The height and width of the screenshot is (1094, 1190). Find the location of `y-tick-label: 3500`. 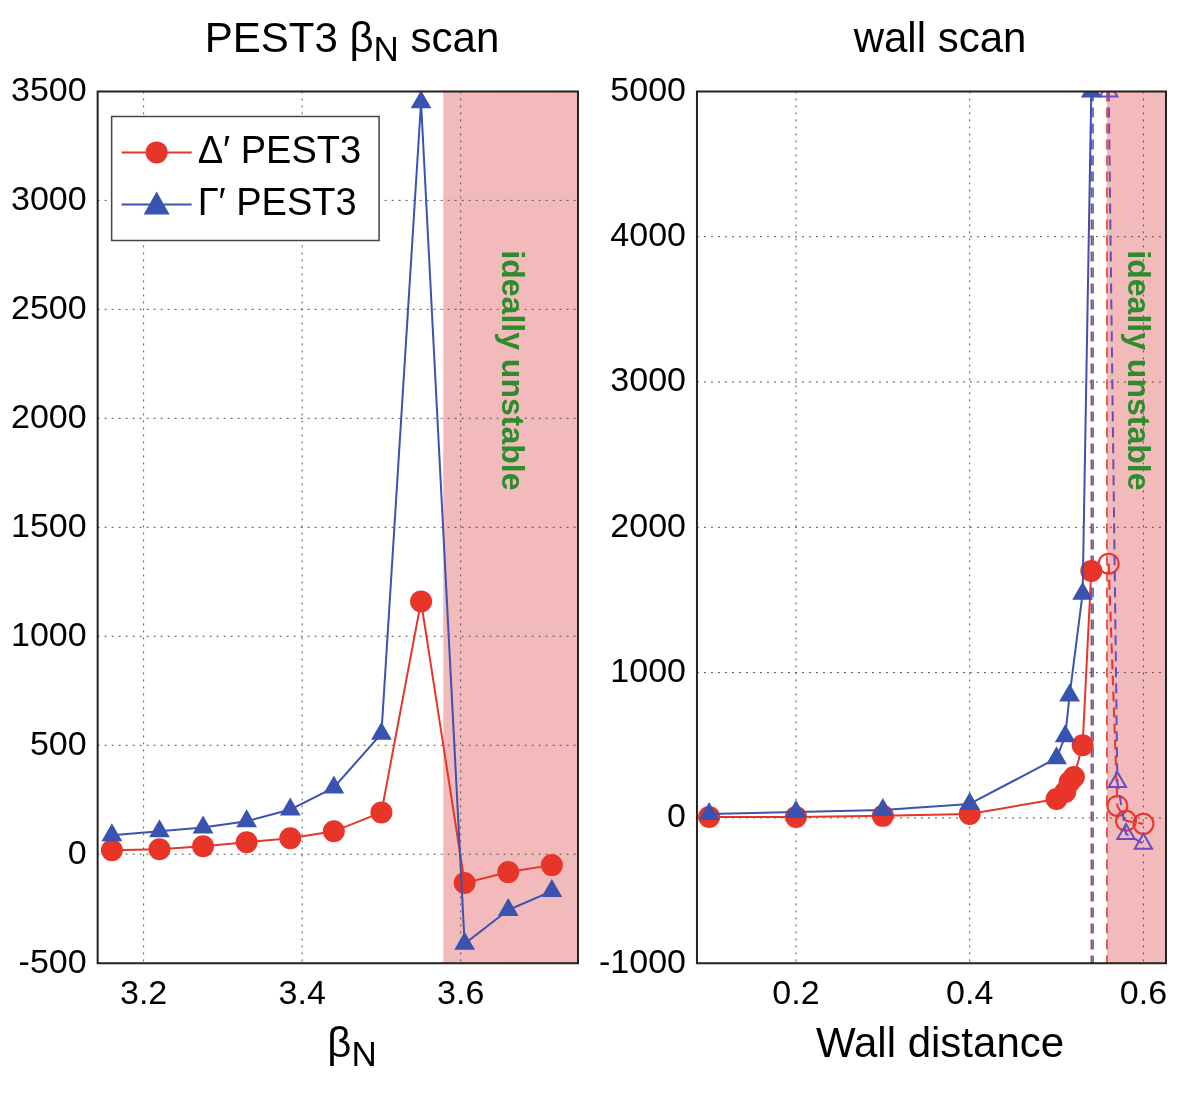

y-tick-label: 3500 is located at coordinates (49, 88).